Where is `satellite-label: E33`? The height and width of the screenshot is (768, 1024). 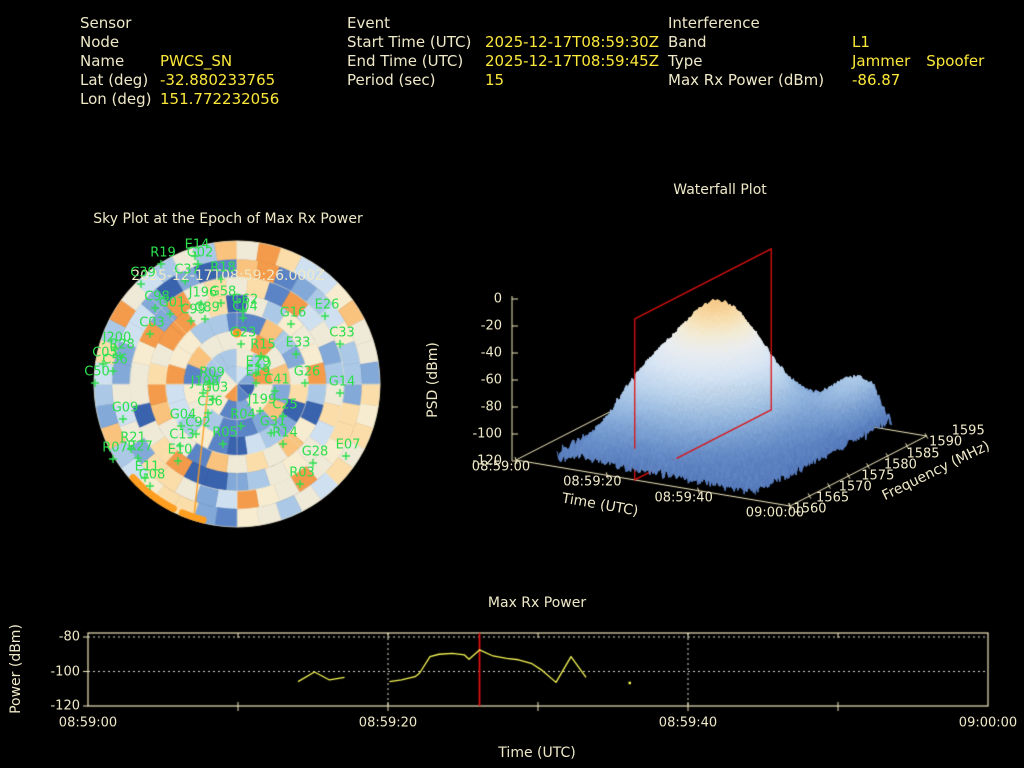 satellite-label: E33 is located at coordinates (298, 343).